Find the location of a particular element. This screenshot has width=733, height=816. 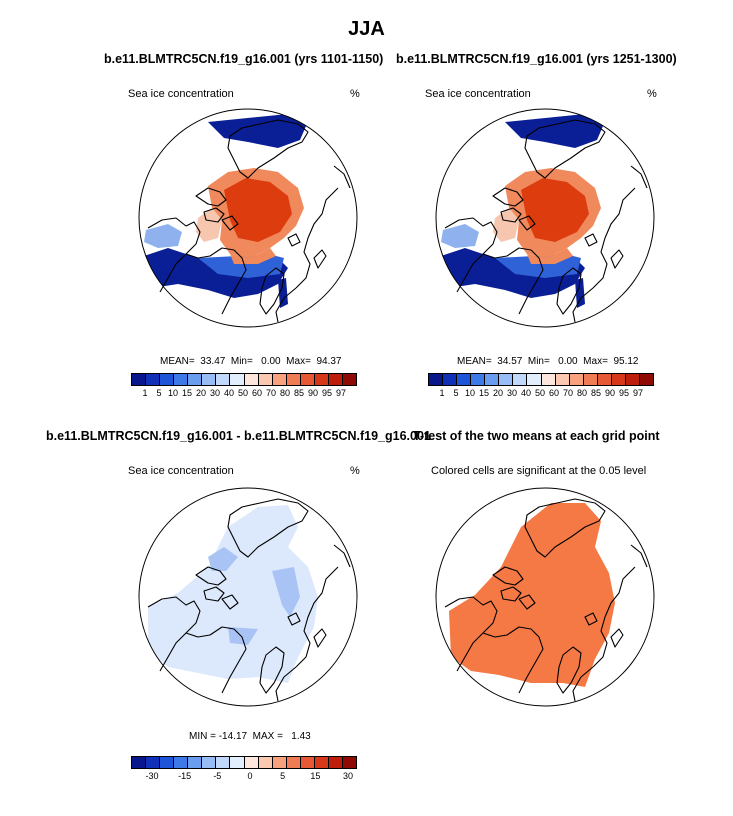

panel-3-stats: MIN = -14.17 MAX = 1.43 is located at coordinates (250, 736).